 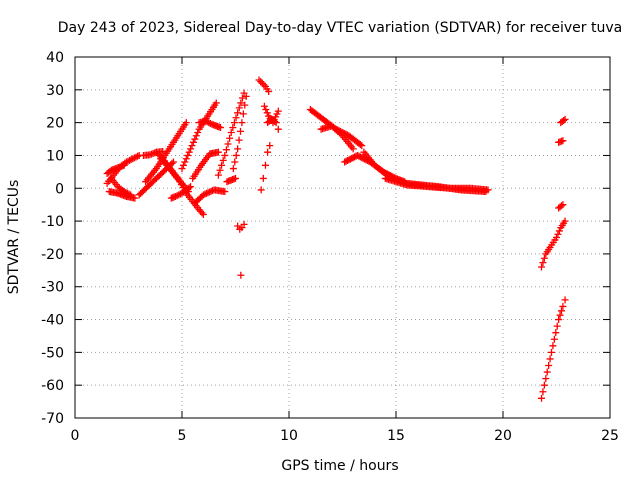 I want to click on y-tick-label: -30, so click(x=52, y=288).